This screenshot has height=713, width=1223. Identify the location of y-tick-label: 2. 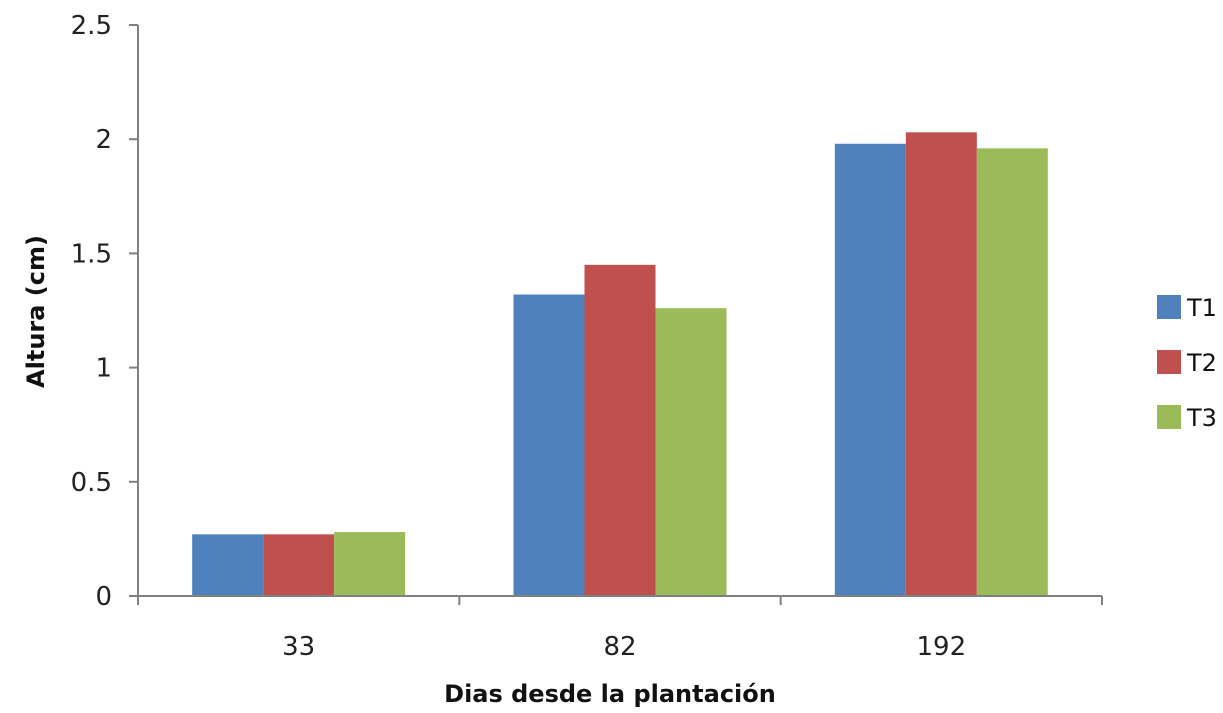
(103, 140).